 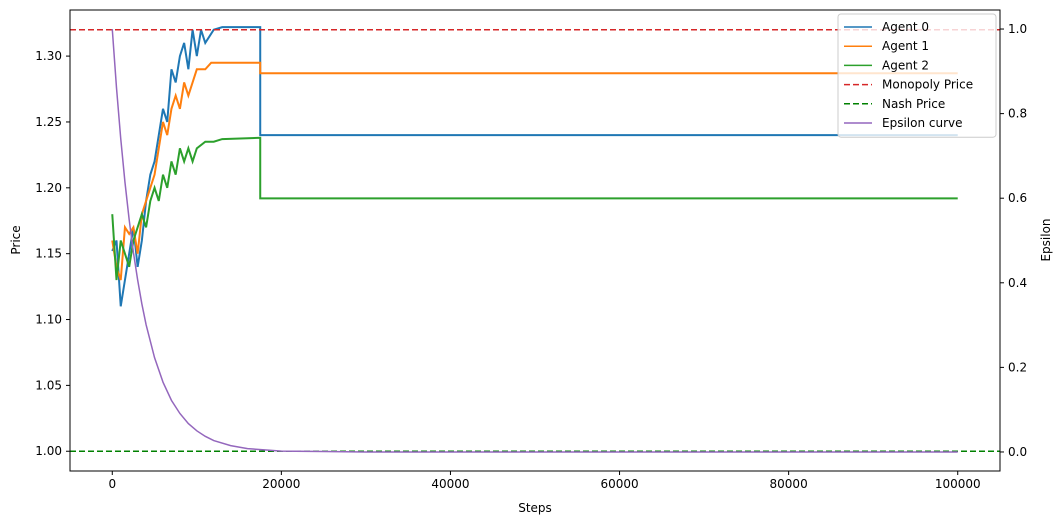 I want to click on y2-tick-label: 0.0, so click(x=1017, y=452).